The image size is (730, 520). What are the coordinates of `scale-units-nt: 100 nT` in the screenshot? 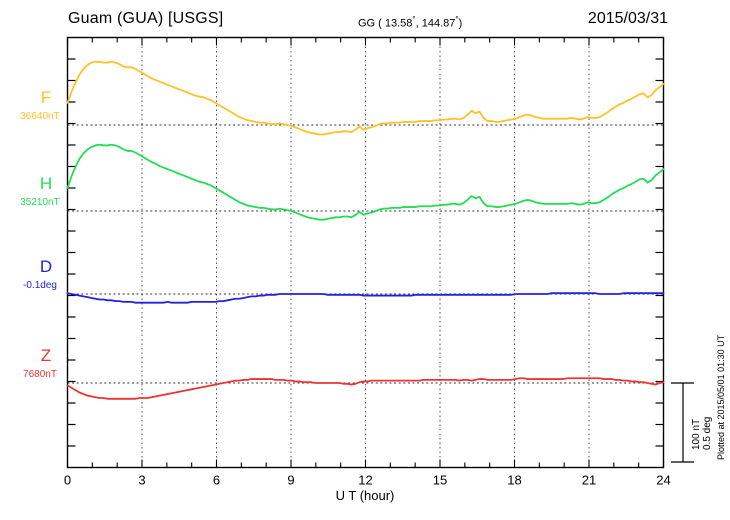 It's located at (696, 434).